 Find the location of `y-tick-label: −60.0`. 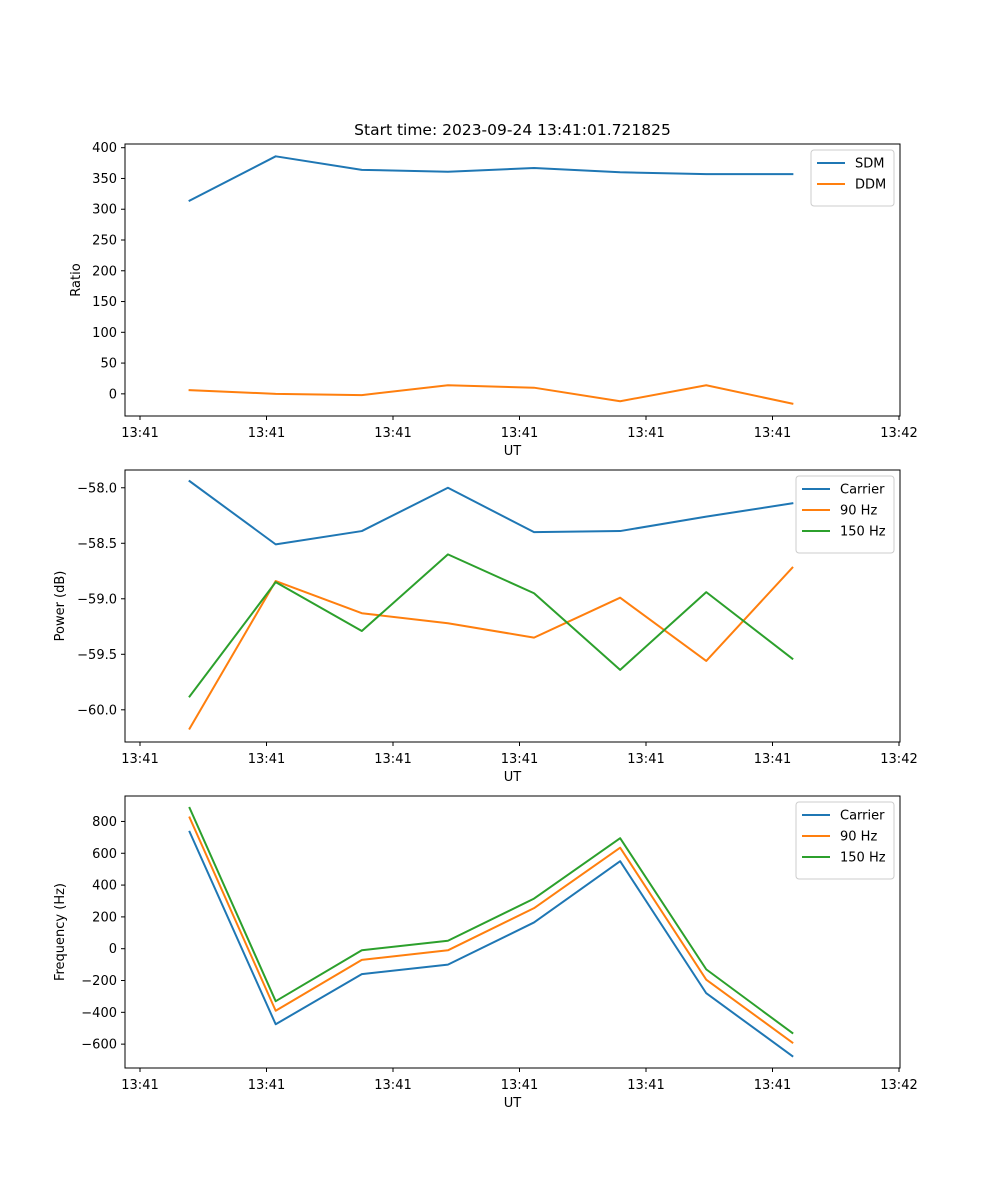

y-tick-label: −60.0 is located at coordinates (97, 710).